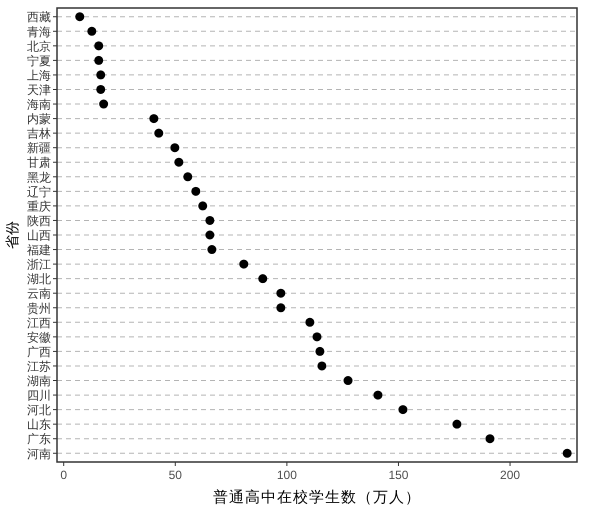 The image size is (598, 526). Describe the element at coordinates (39, 119) in the screenshot. I see `y-tick-label: 内蒙` at that location.